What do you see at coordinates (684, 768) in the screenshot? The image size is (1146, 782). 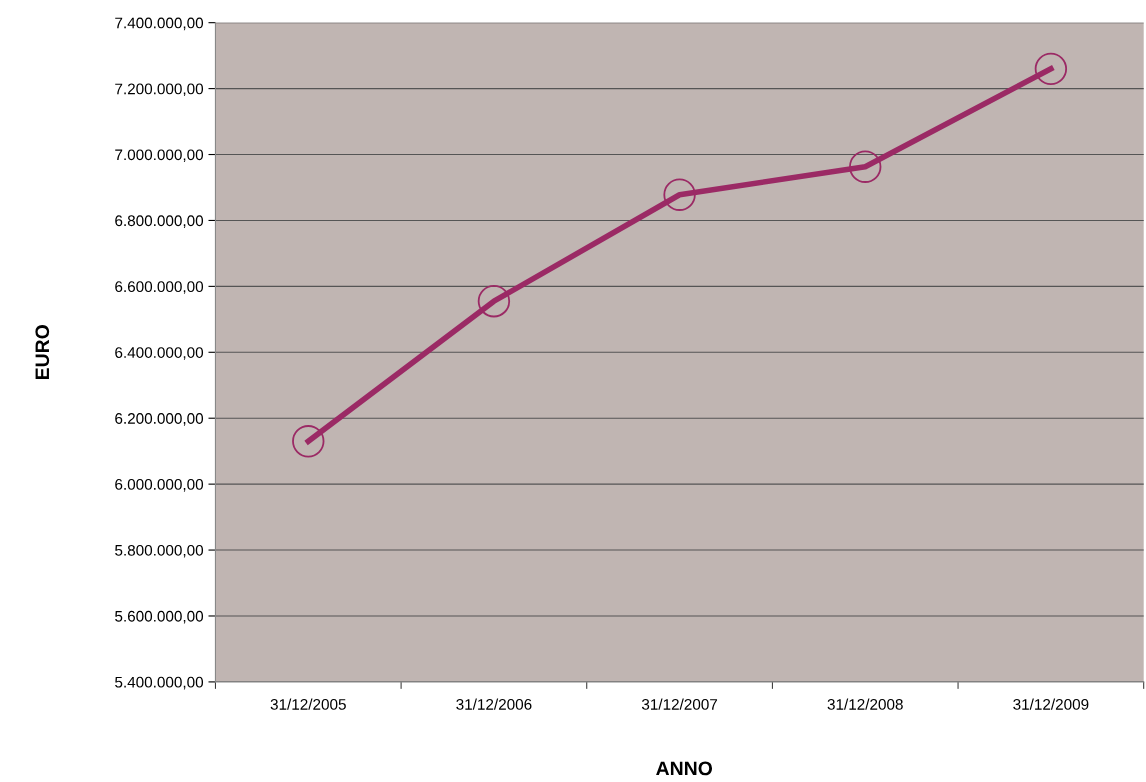 I see `x-axis-title: ANNO` at bounding box center [684, 768].